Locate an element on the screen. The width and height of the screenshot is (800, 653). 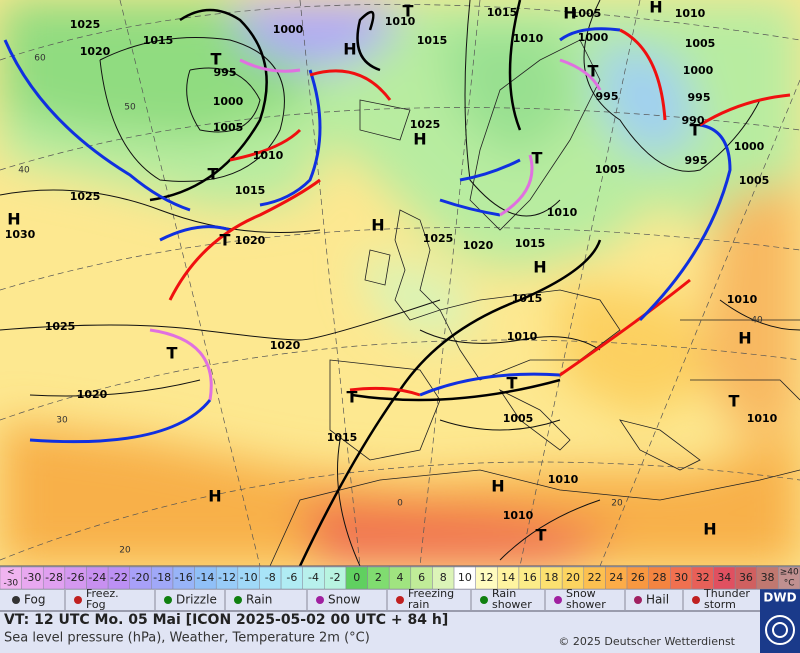
temperature-label: 12 is located at coordinates (486, 577).